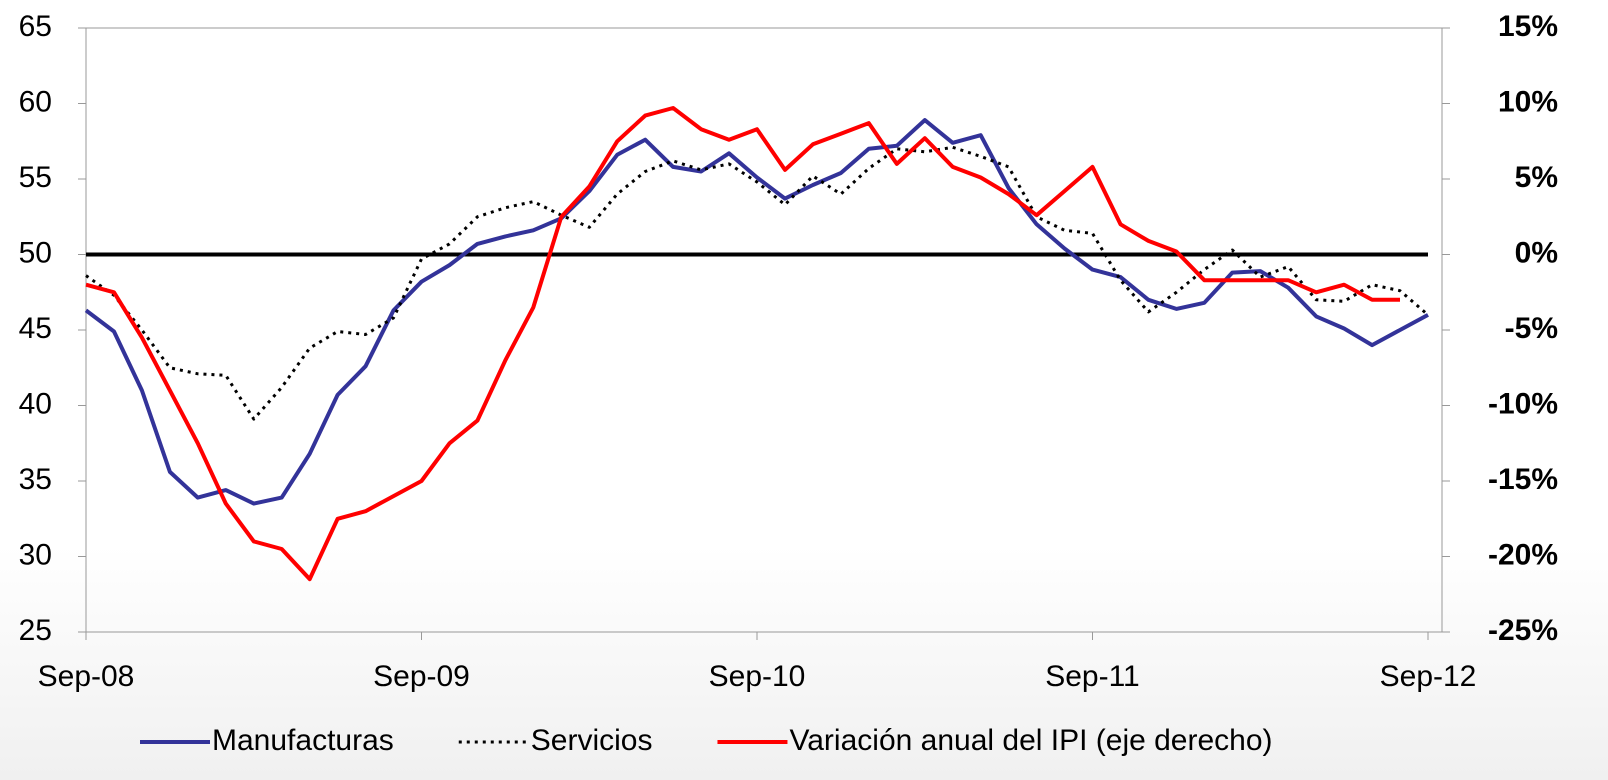 Image resolution: width=1608 pixels, height=780 pixels. What do you see at coordinates (592, 740) in the screenshot?
I see `legend-label: Servicios` at bounding box center [592, 740].